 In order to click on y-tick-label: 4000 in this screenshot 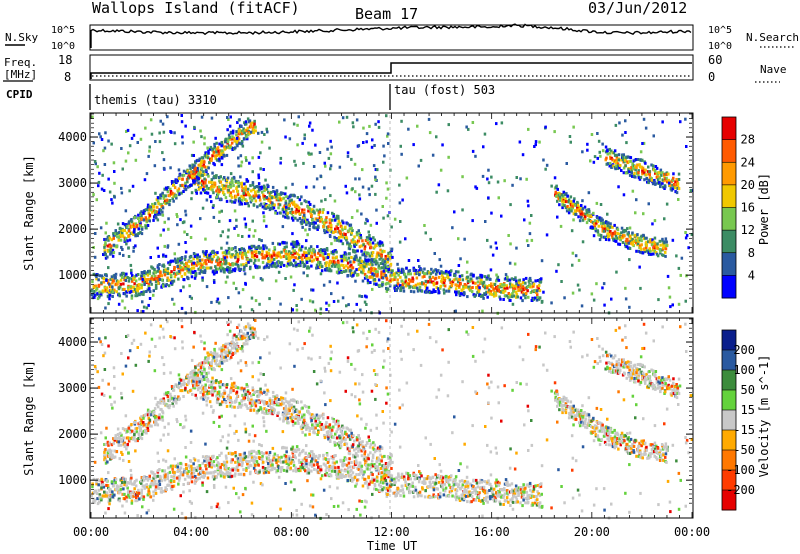, I will do `click(72, 137)`.